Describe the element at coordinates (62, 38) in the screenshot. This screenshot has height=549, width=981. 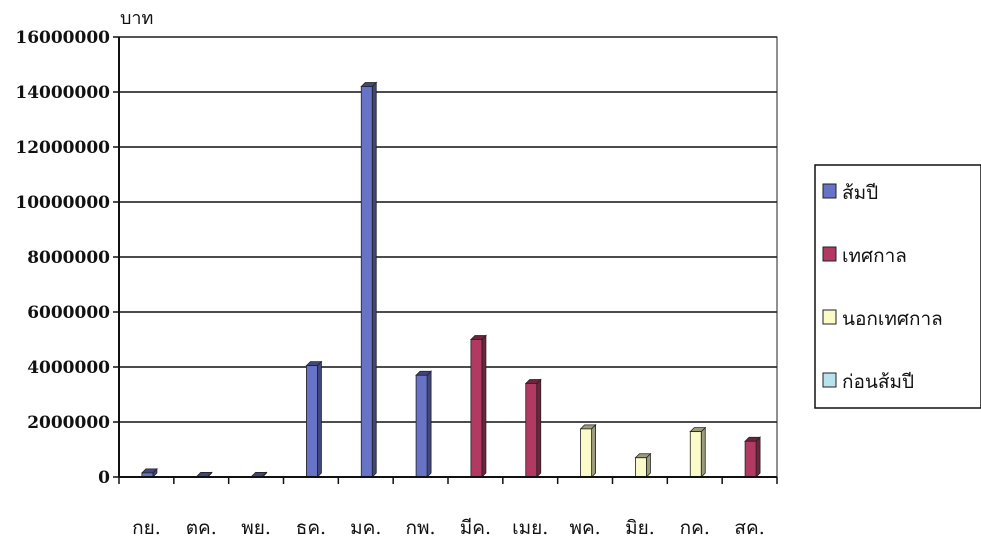
I see `y-tick-label: 16000000` at that location.